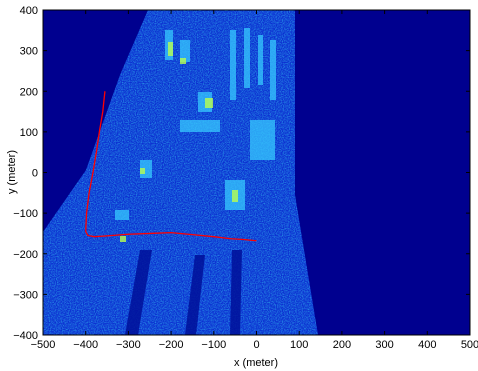 The width and height of the screenshot is (478, 371). I want to click on series-group, so click(171, 166).